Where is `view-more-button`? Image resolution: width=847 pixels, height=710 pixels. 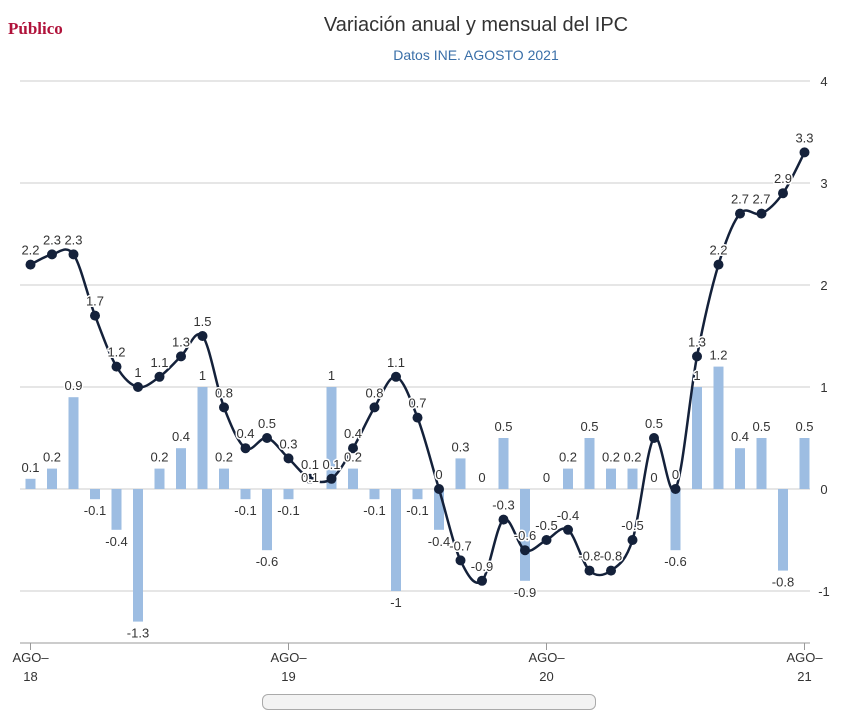
view-more-button is located at coordinates (429, 702).